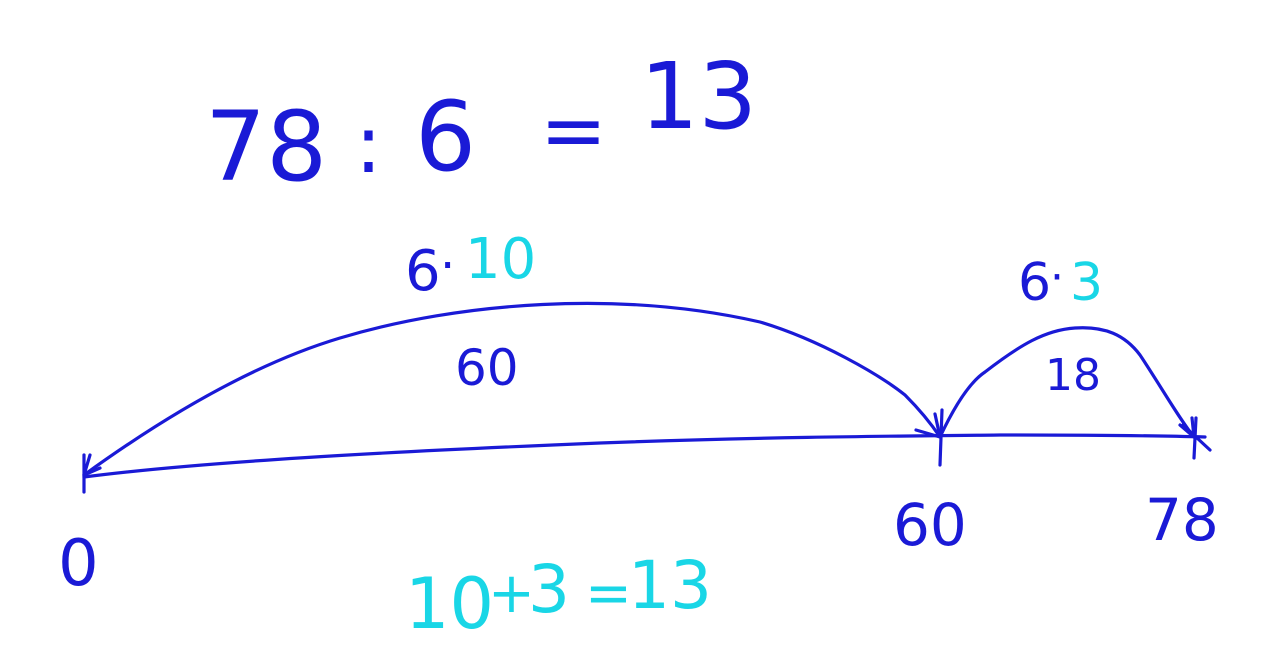 The image size is (1282, 654). Describe the element at coordinates (930, 525) in the screenshot. I see `tick-label-60: 60` at that location.